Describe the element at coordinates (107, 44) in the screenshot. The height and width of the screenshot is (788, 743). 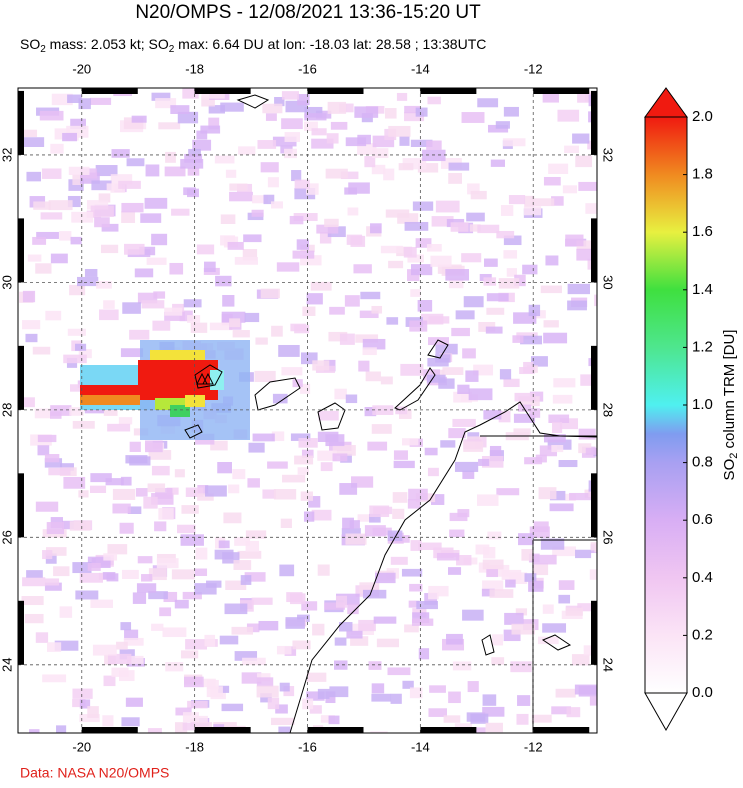
I see `subtitle-part: mass: 2.053 kt; SO` at that location.